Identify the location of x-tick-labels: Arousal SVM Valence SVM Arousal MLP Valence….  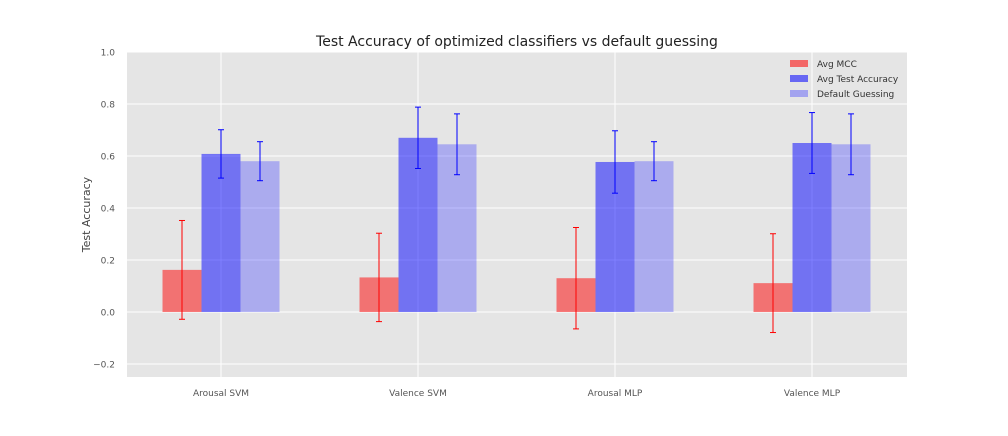
(517, 394).